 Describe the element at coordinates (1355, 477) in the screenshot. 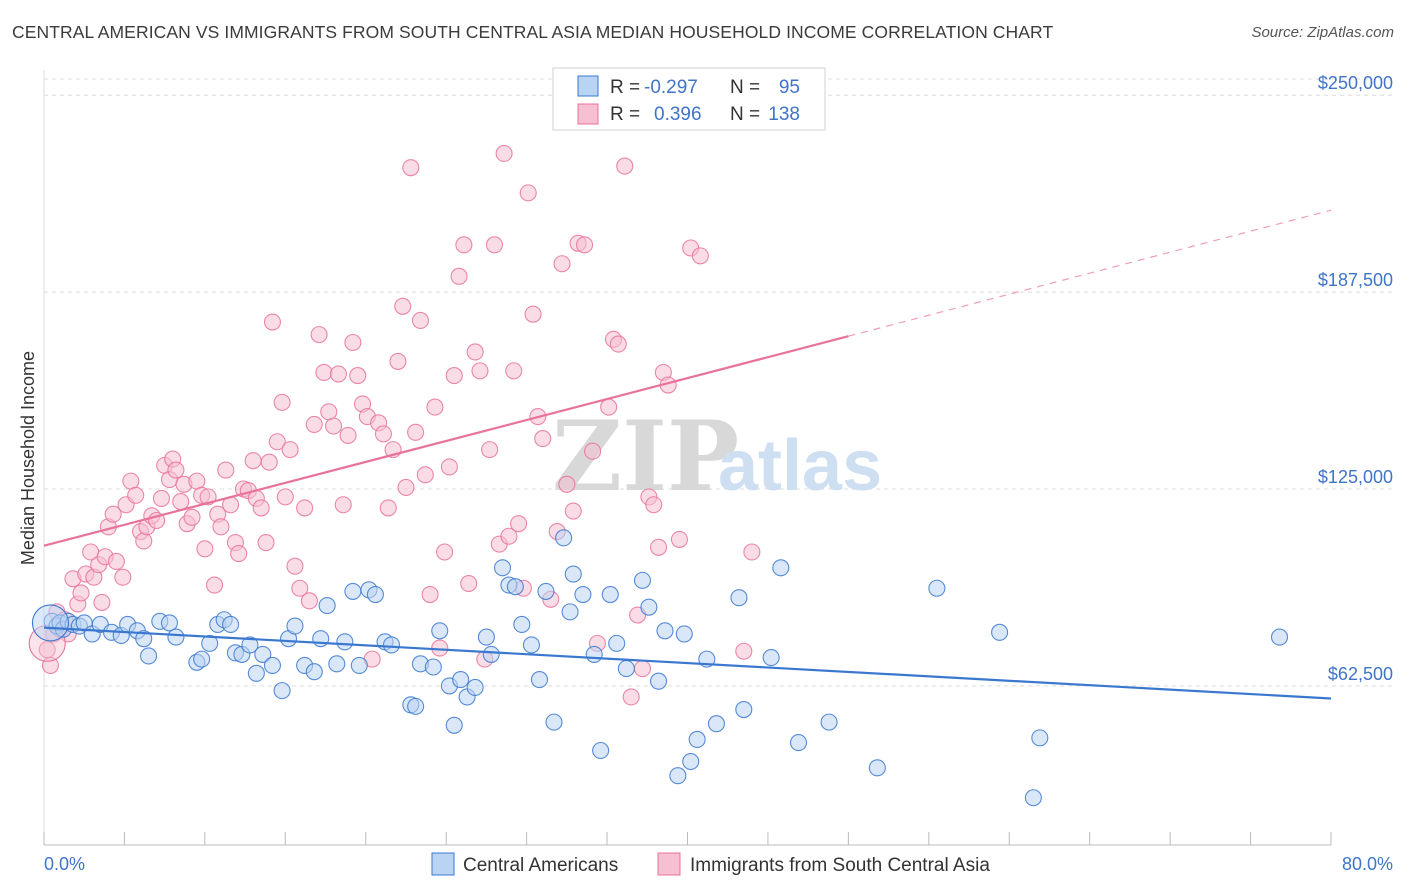

I see `y-tick-label-1: $125,000` at that location.